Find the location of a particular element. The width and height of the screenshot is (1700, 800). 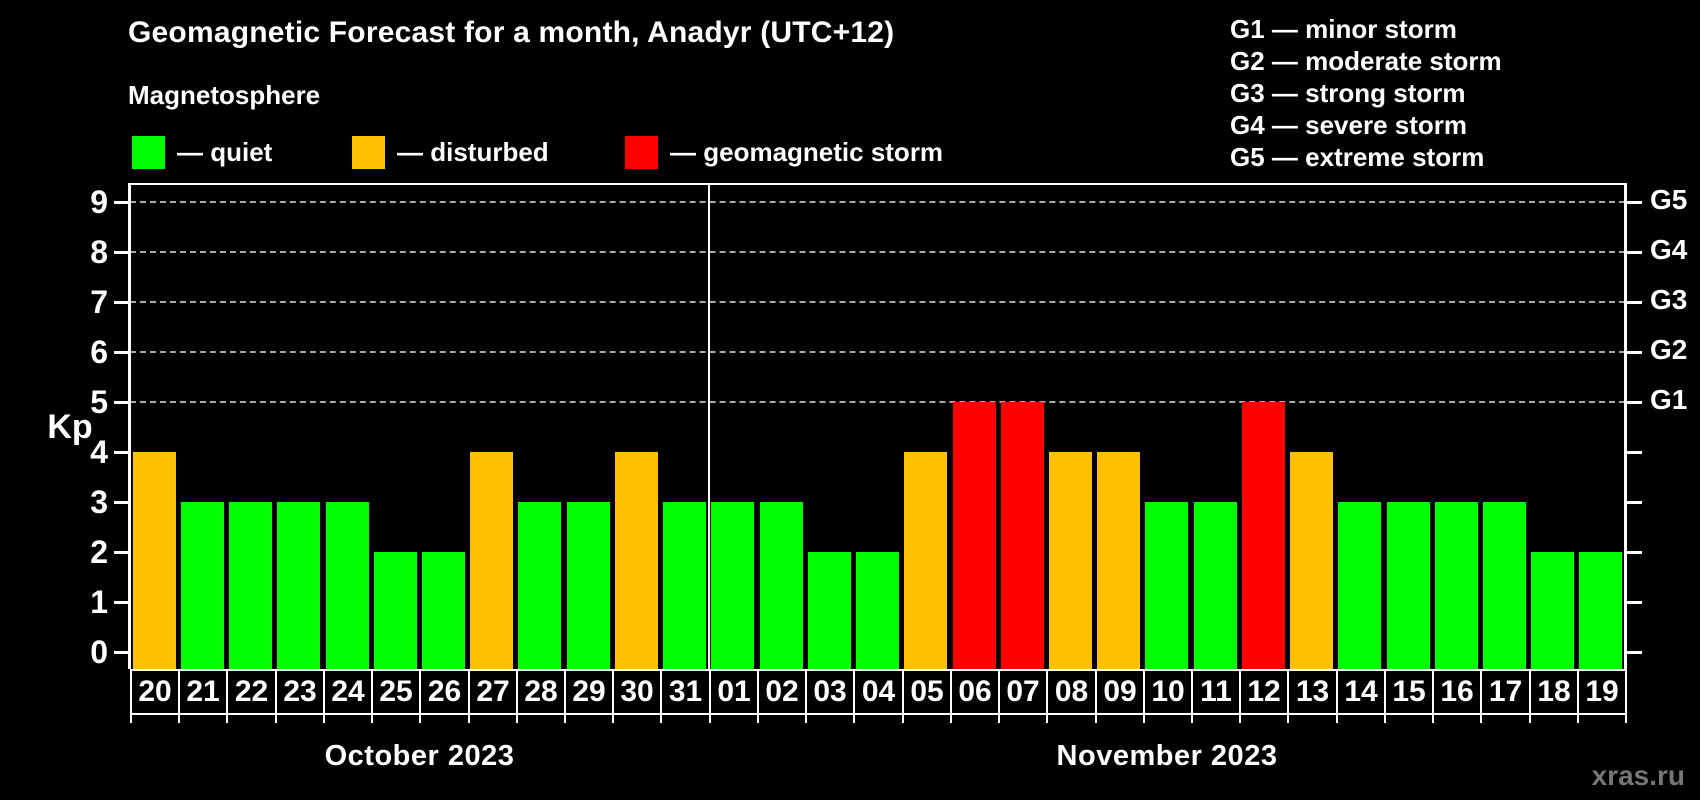

date-cell: 15 is located at coordinates (1409, 692).